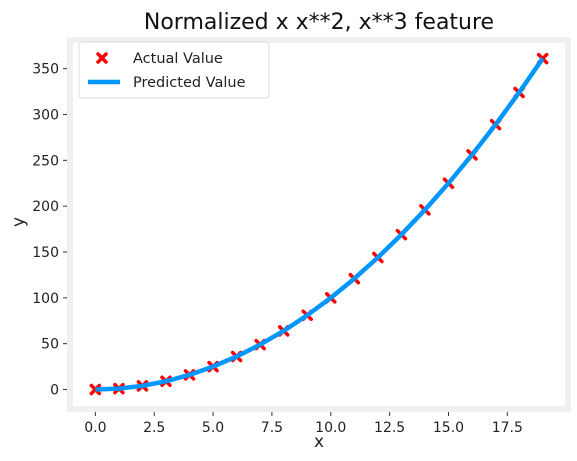  What do you see at coordinates (303, 424) in the screenshot?
I see `x-axis-ticks: 0.0 2.5 5.0 7.5 10.0 12.5 15.0 17.5` at bounding box center [303, 424].